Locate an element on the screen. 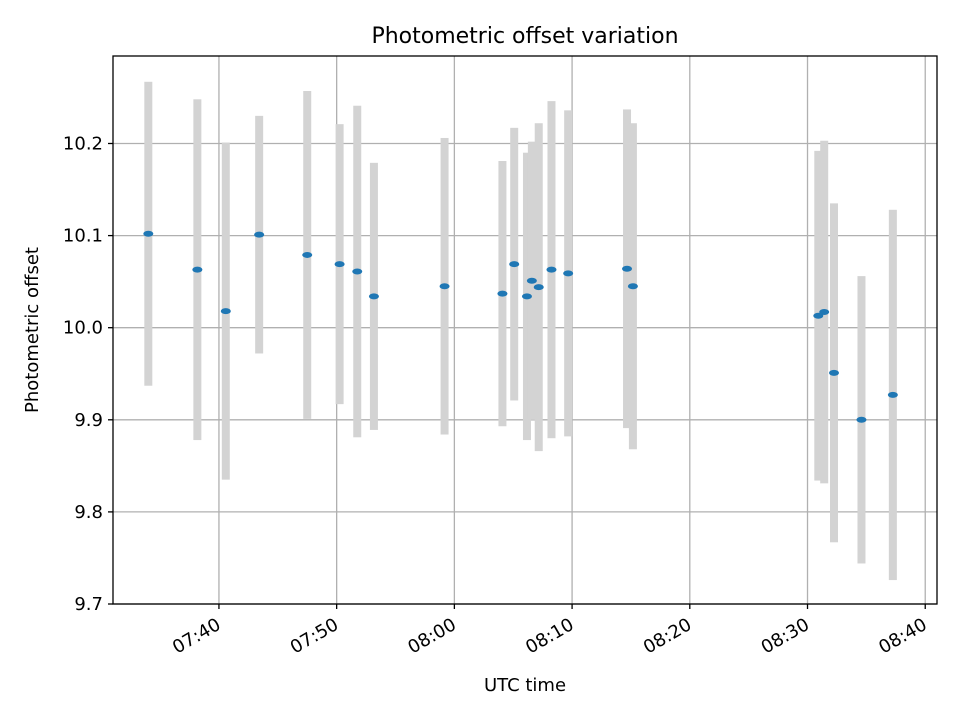  x-axis-label: UTC time is located at coordinates (525, 685).